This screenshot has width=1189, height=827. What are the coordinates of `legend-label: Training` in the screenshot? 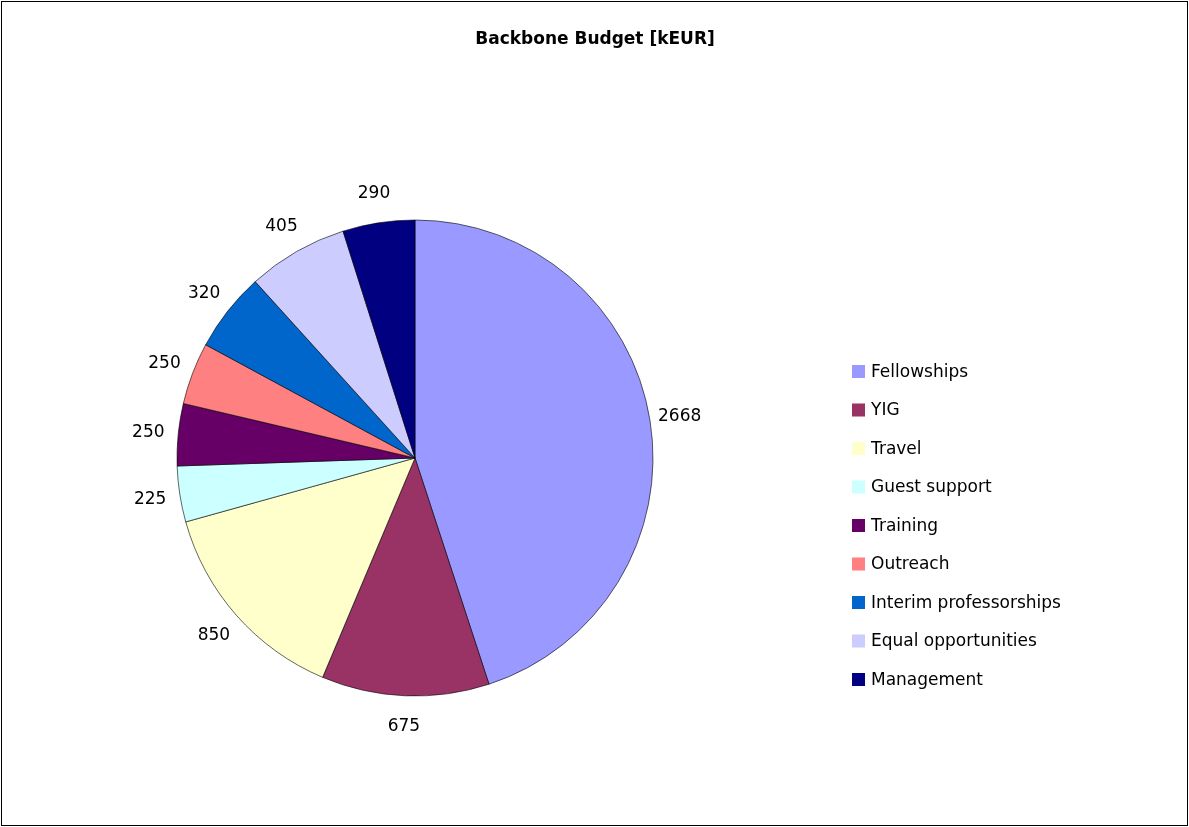 It's located at (904, 524).